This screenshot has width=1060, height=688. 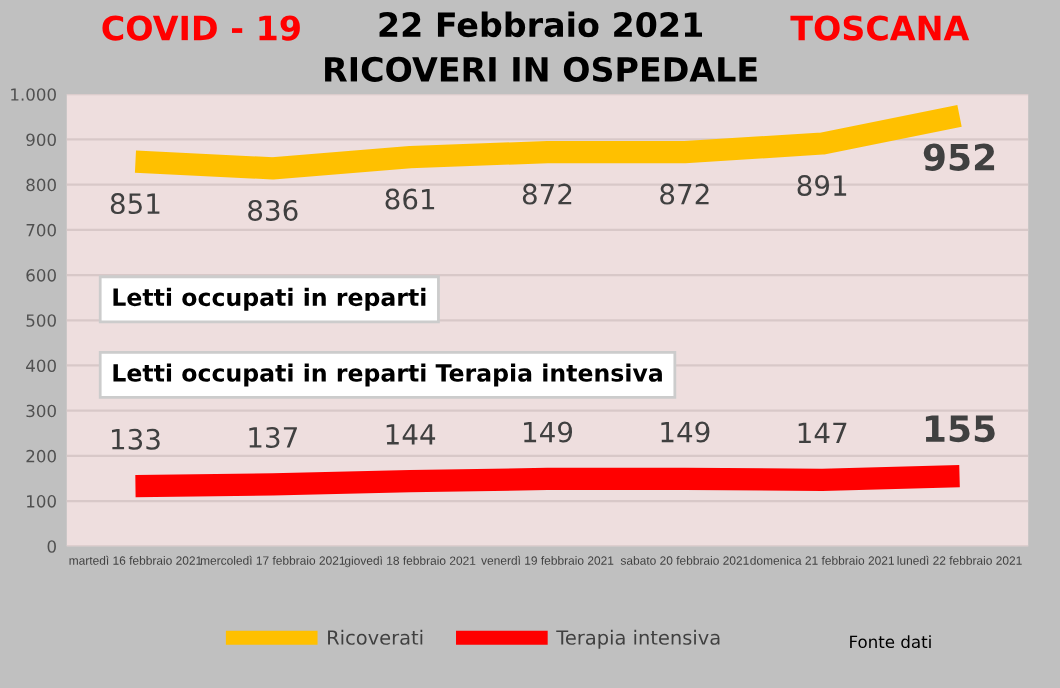 I want to click on data-label: 851, so click(x=135, y=204).